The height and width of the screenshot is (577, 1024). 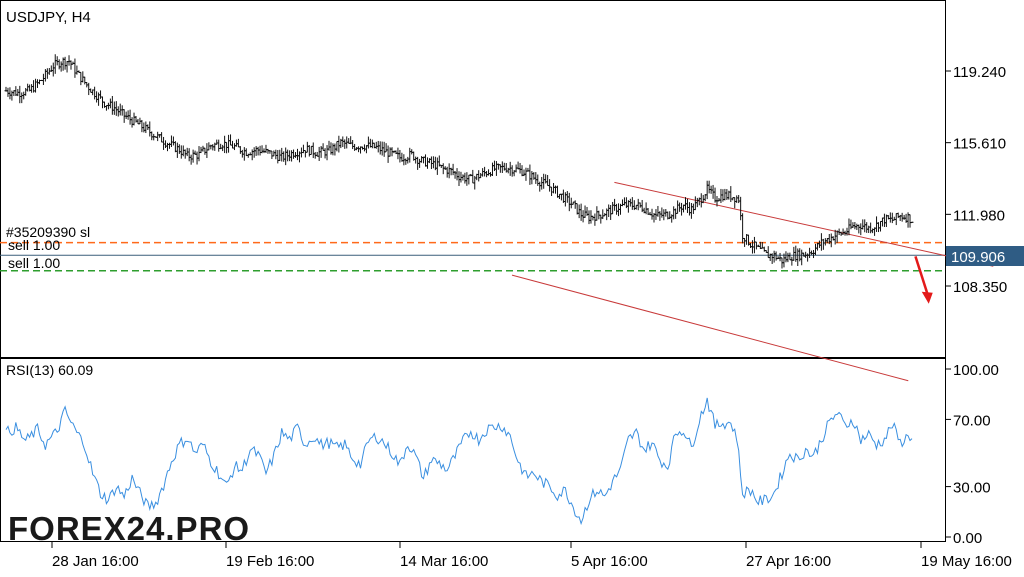 I want to click on time-tick-label: 19 Feb 16:00, so click(x=270, y=561).